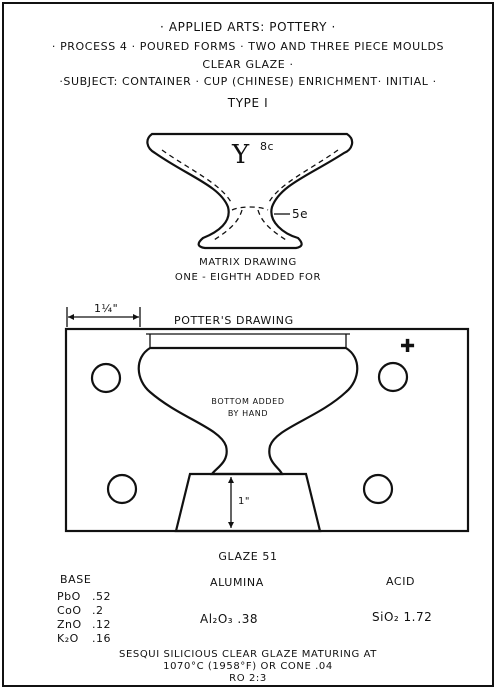  Describe the element at coordinates (408, 346) in the screenshot. I see `cross-icon: ✚` at that location.